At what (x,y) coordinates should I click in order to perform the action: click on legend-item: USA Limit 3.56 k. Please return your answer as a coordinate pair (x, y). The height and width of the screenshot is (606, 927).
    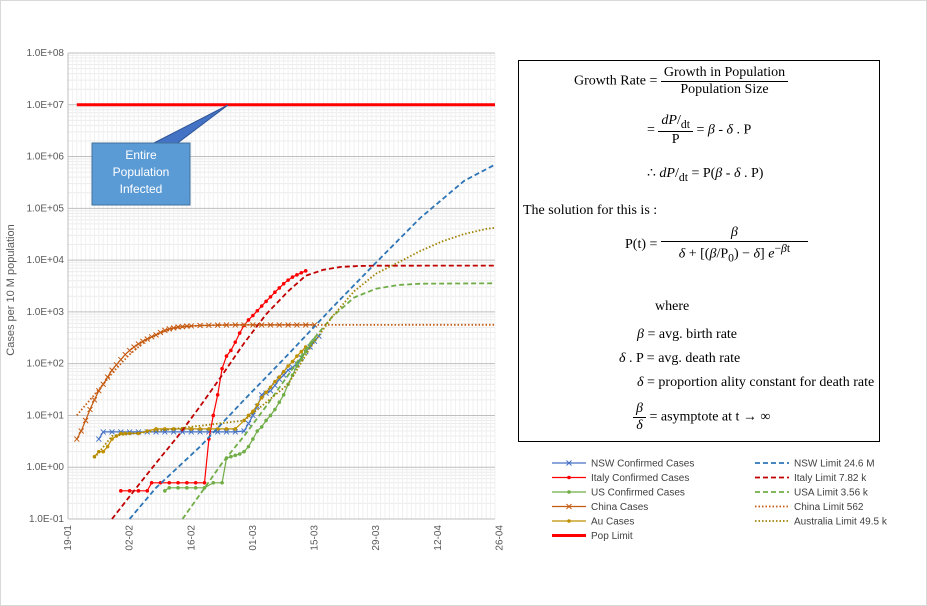
    Looking at the image, I should click on (812, 493).